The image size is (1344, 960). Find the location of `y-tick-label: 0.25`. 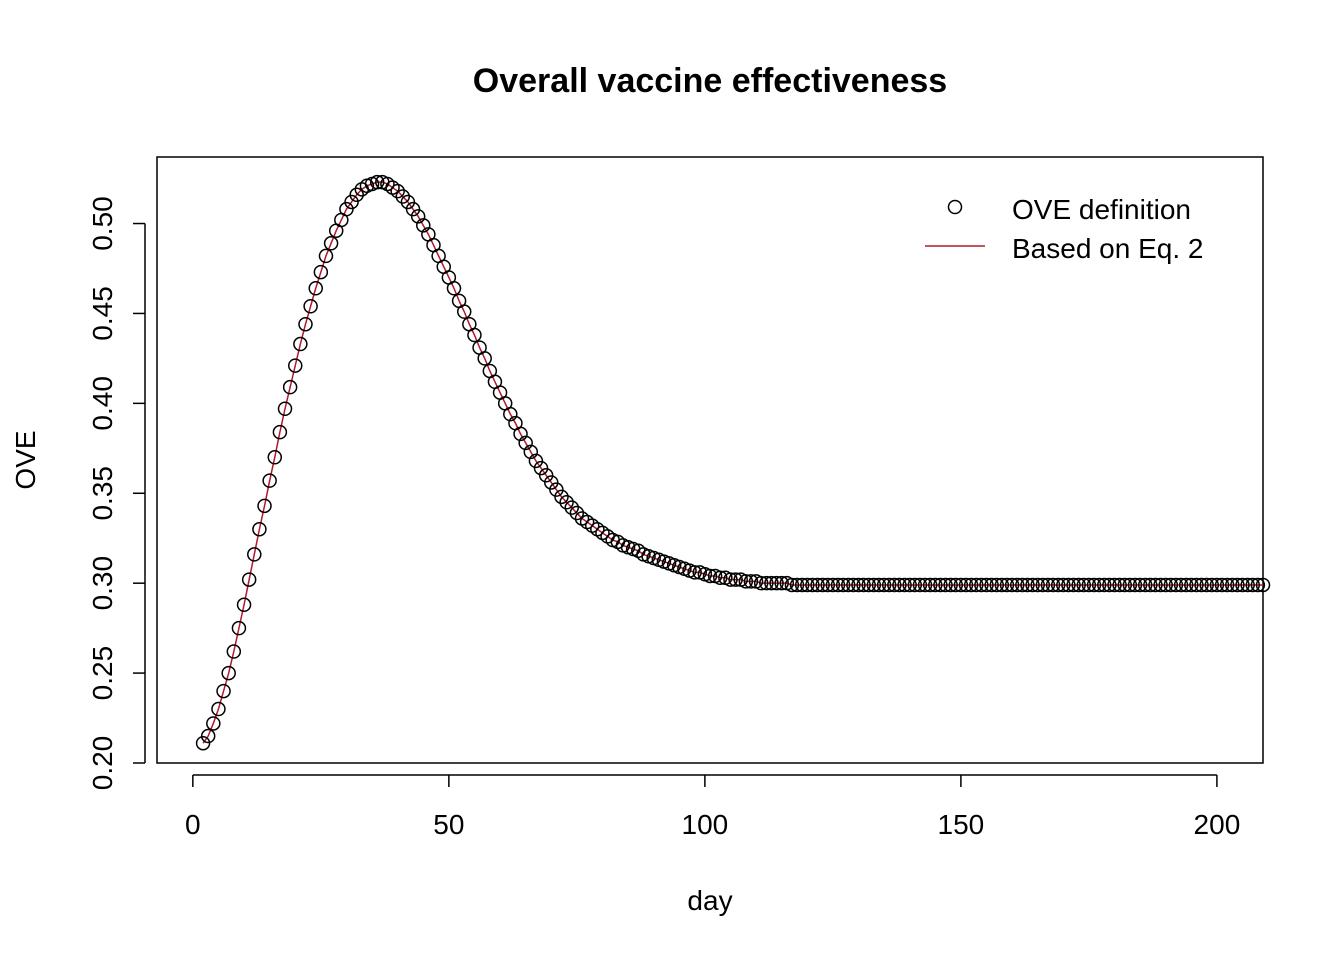

y-tick-label: 0.25 is located at coordinates (102, 673).